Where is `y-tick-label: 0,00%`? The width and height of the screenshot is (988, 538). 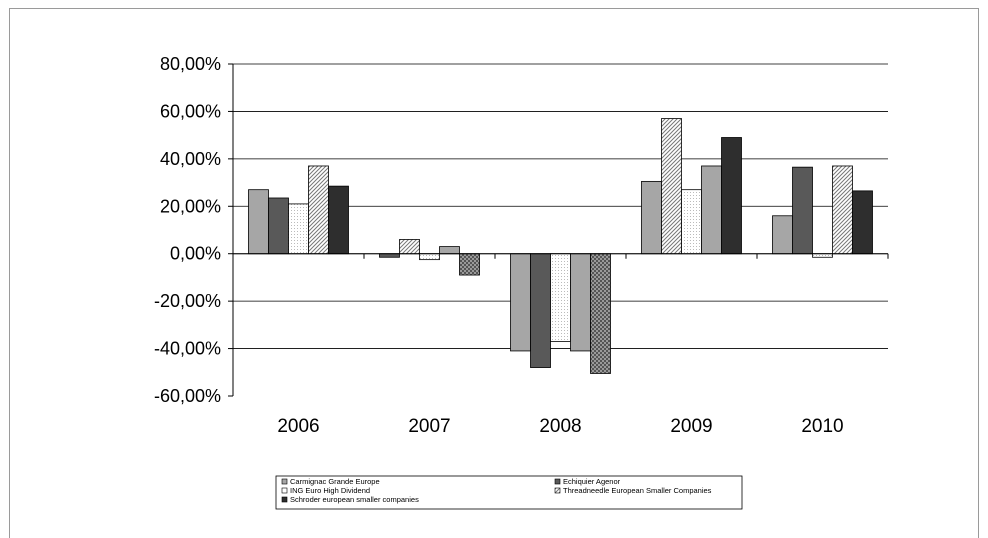 y-tick-label: 0,00% is located at coordinates (195, 254).